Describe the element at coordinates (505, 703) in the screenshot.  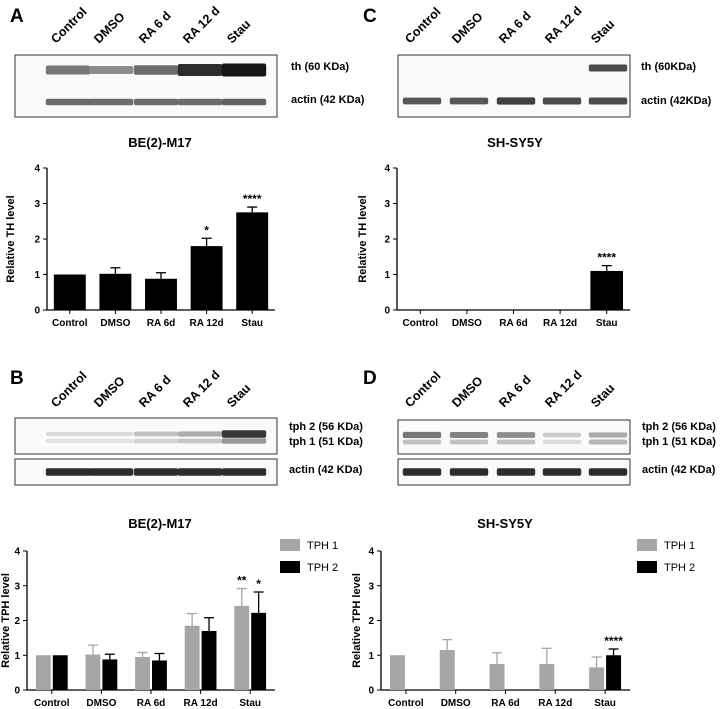
I see `chart-d-x-tick-label: RA 6d` at that location.